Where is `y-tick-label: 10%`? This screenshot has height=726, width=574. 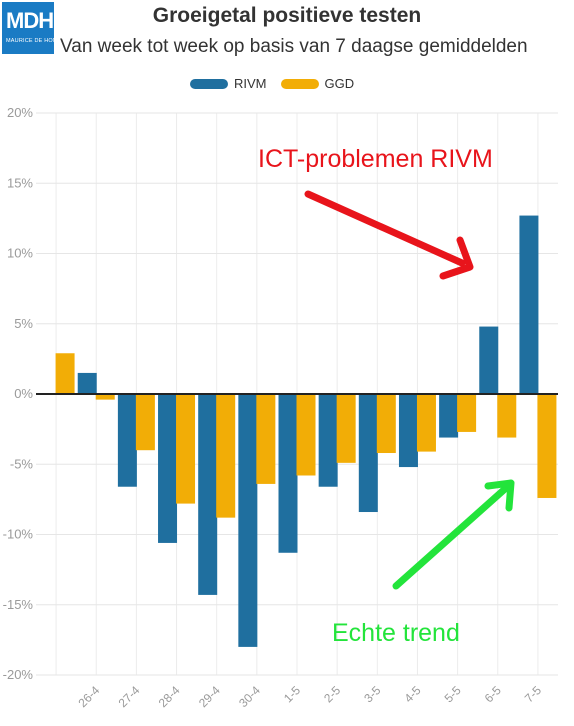
y-tick-label: 10% is located at coordinates (20, 253).